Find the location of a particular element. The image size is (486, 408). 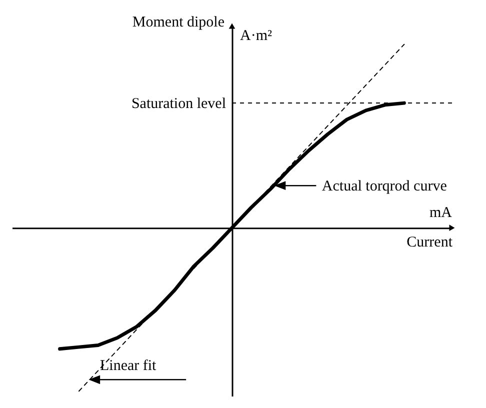

text: A·m² is located at coordinates (256, 36).